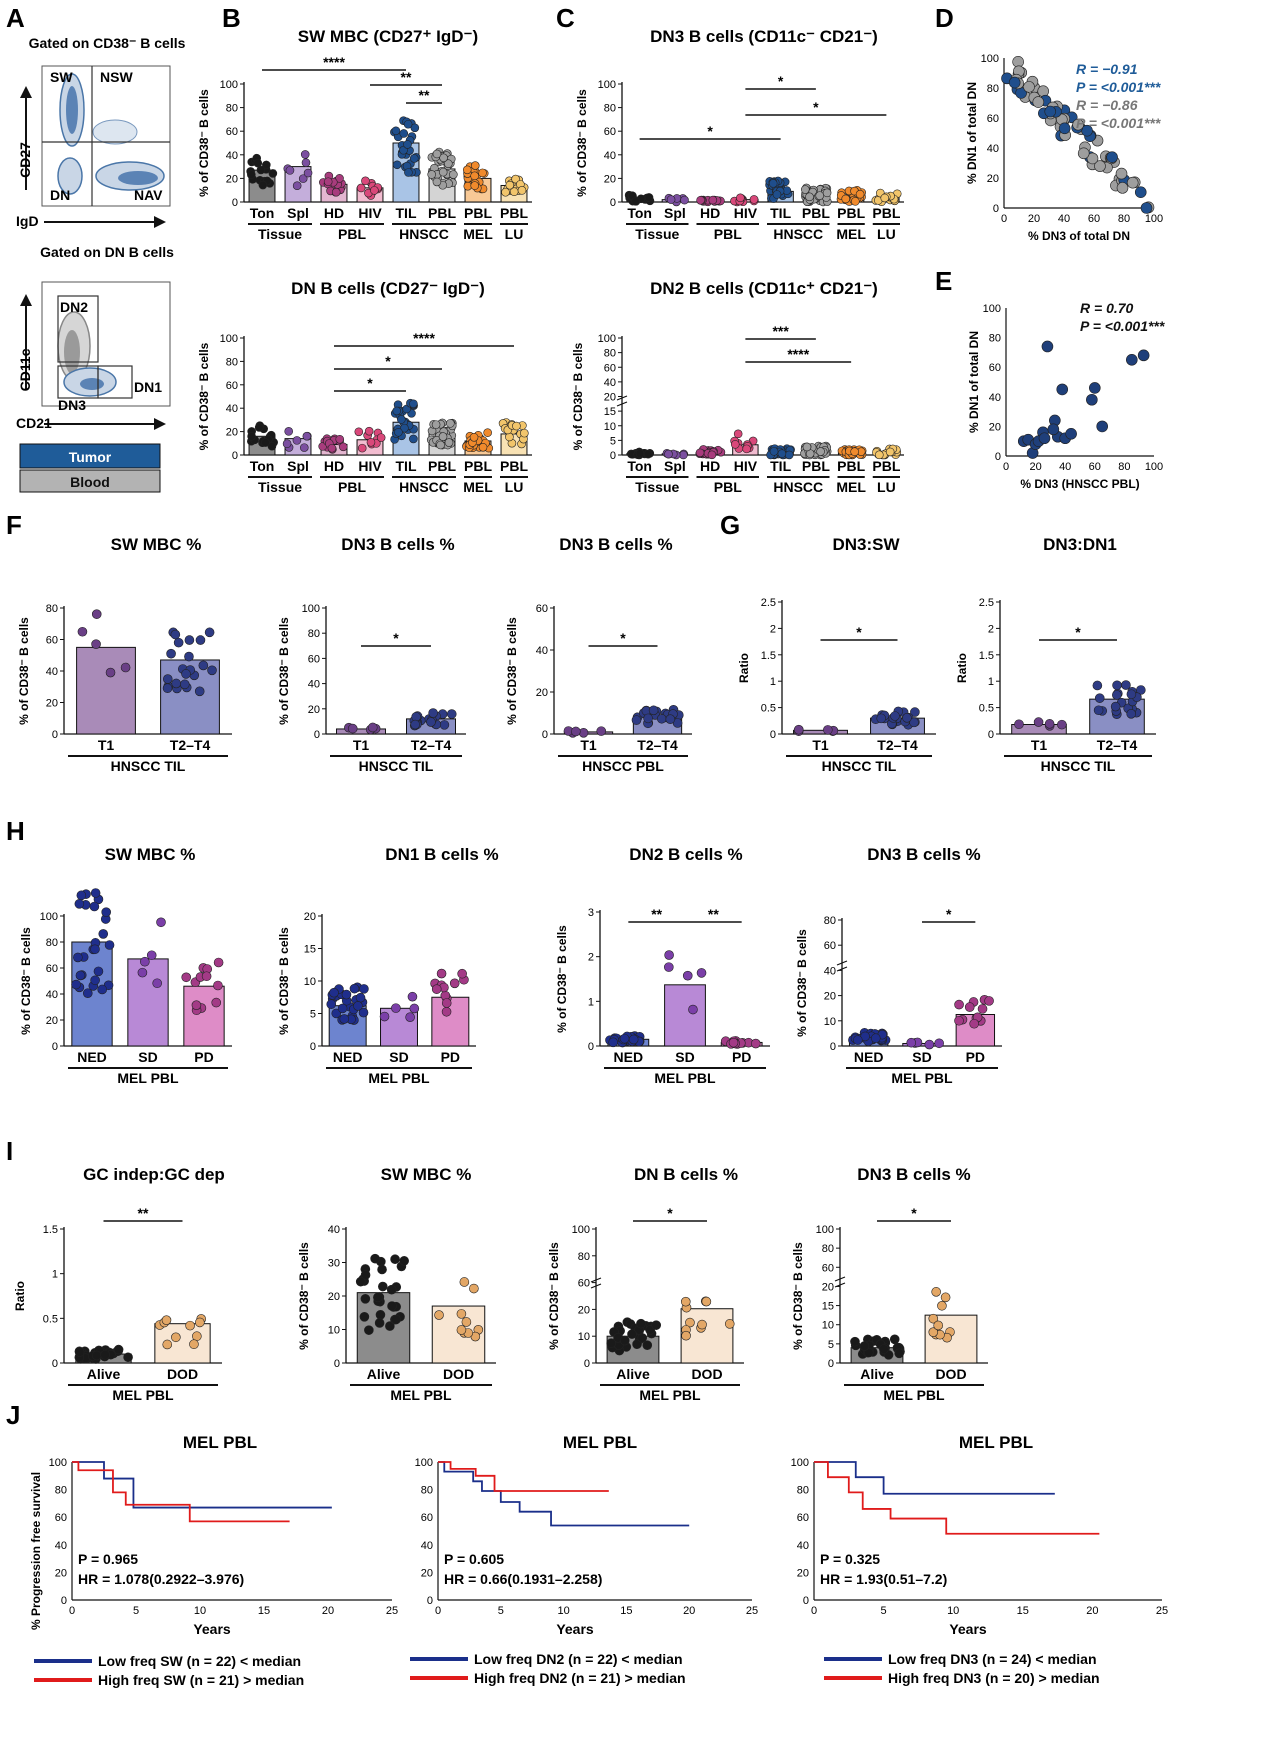 The image size is (1280, 1737). Describe the element at coordinates (950, 1374) in the screenshot. I see `x-category-label: DOD` at that location.